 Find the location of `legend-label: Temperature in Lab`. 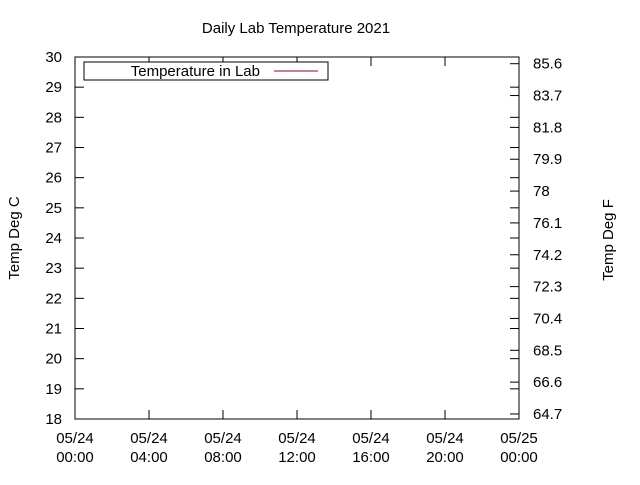

legend-label: Temperature in Lab is located at coordinates (195, 71).